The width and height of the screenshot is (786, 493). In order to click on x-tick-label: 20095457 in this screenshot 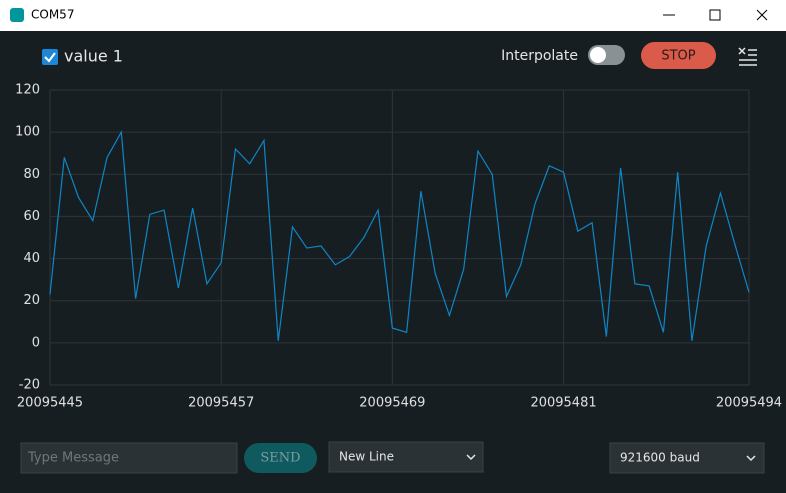, I will do `click(221, 403)`.